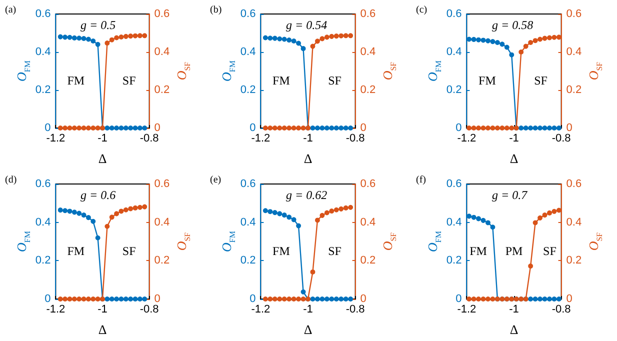 This screenshot has height=341, width=617. Describe the element at coordinates (513, 25) in the screenshot. I see `annotation: g = 0.58` at that location.